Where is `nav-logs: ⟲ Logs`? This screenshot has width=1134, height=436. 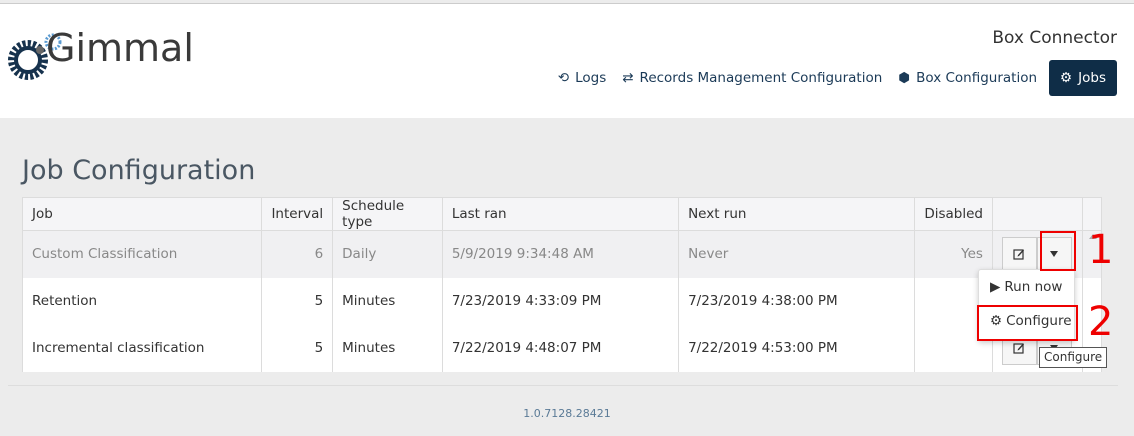
nav-logs: ⟲ Logs is located at coordinates (582, 78).